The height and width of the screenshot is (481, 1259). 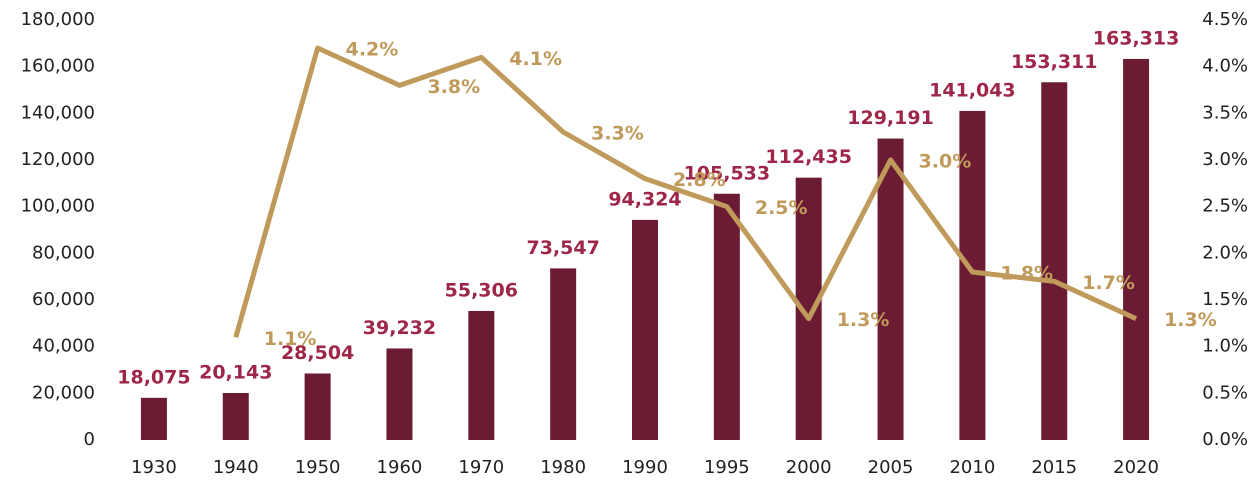 I want to click on data-label: 73,547, so click(x=562, y=248).